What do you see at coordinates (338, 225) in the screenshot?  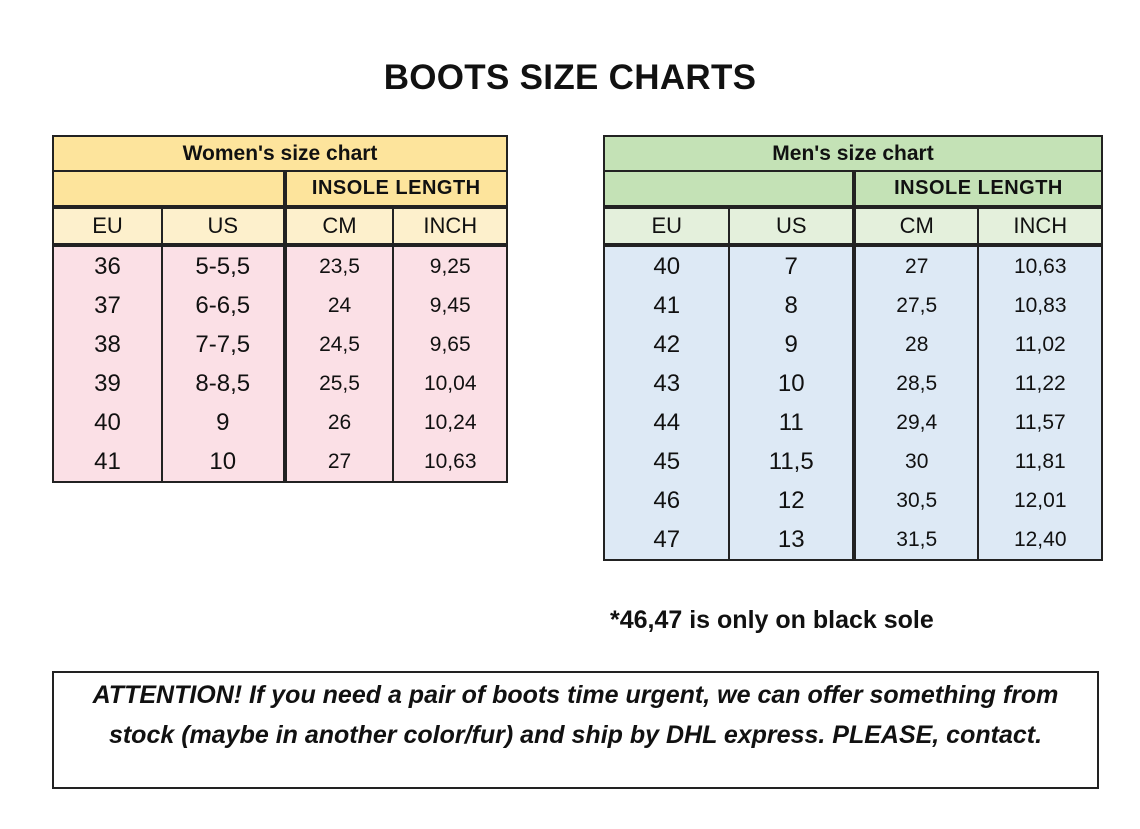 I see `women-header-cm: CM` at bounding box center [338, 225].